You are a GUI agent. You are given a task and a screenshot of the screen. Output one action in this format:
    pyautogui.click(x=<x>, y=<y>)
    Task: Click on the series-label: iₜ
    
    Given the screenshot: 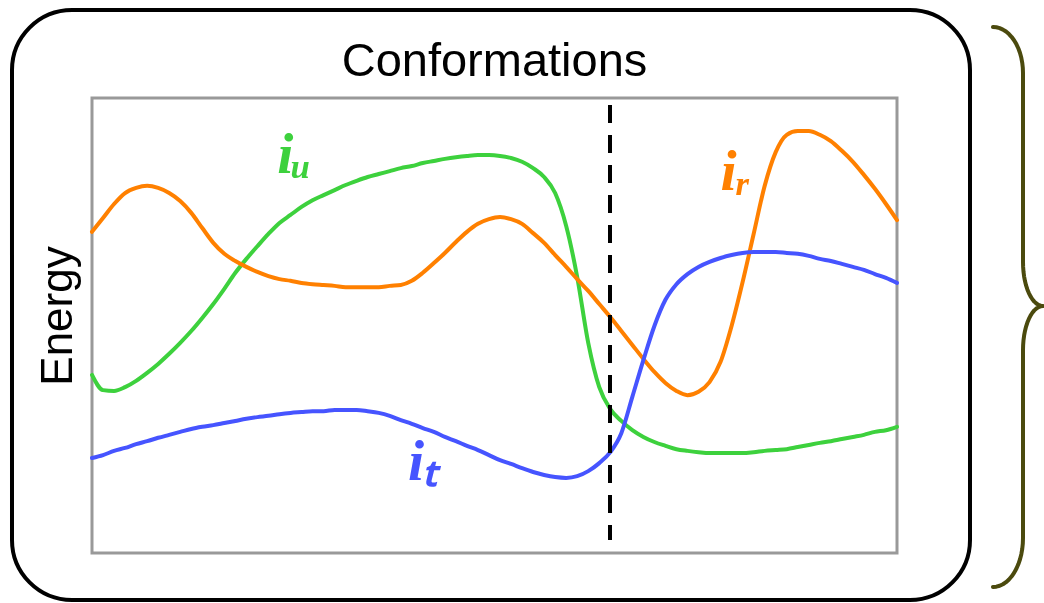 What is the action you would take?
    pyautogui.click(x=425, y=460)
    